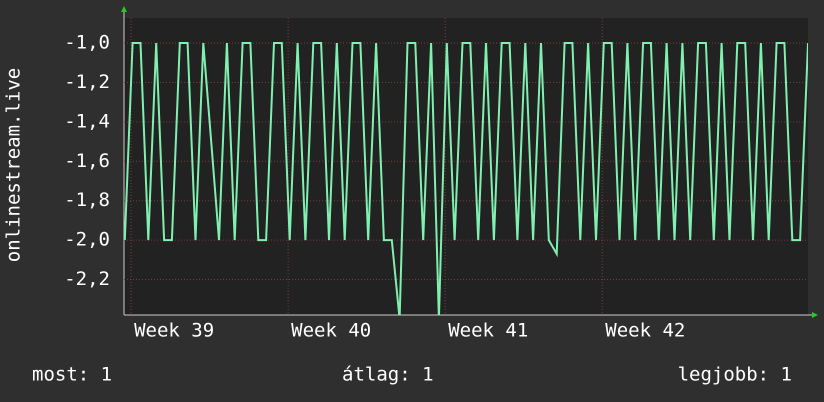 Image resolution: width=824 pixels, height=402 pixels. What do you see at coordinates (331, 331) in the screenshot?
I see `x-tick-label: Week 40` at bounding box center [331, 331].